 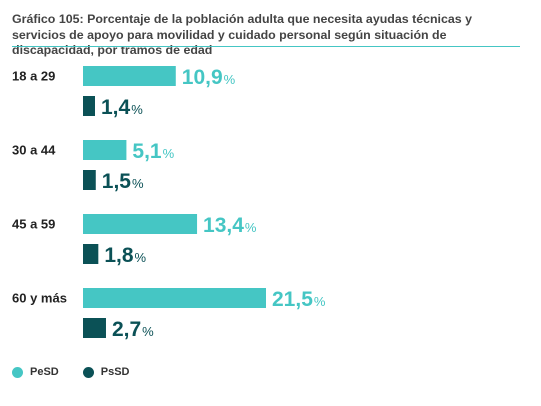 What do you see at coordinates (44, 372) in the screenshot?
I see `legend-label-pesd: PeSD` at bounding box center [44, 372].